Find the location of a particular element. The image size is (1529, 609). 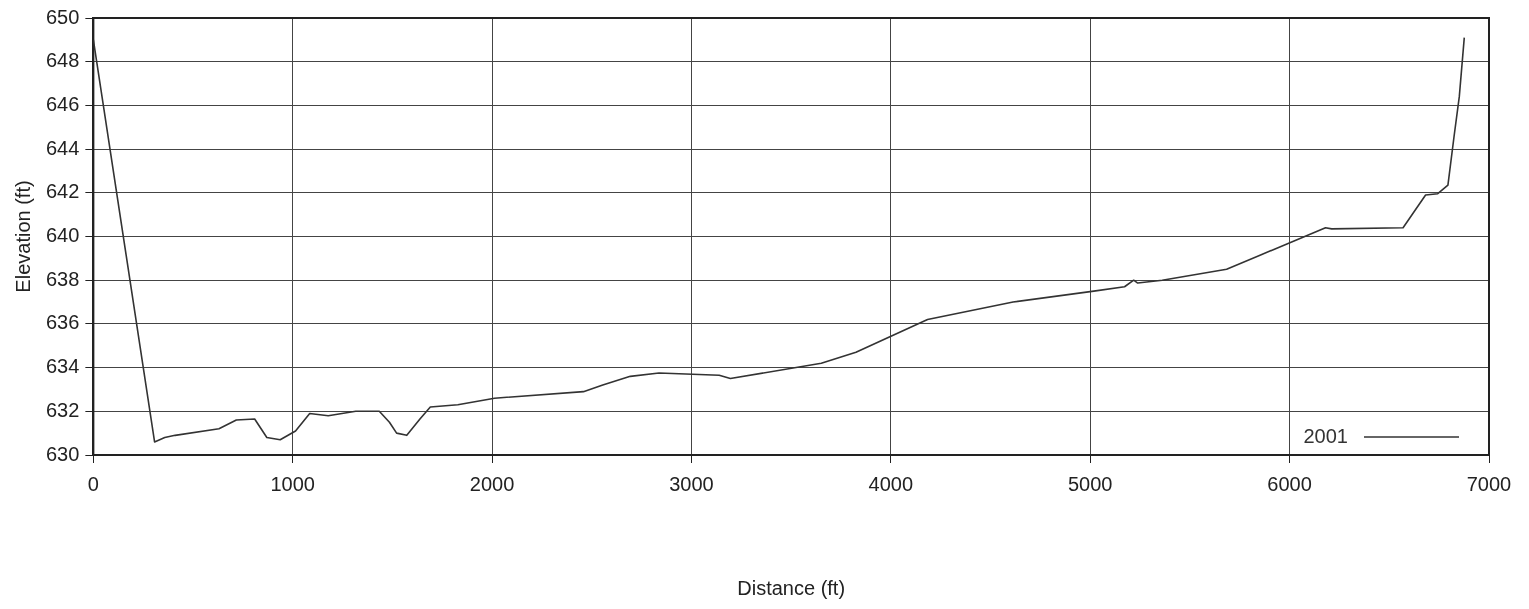

x-tick-label: 1000 is located at coordinates (292, 483).